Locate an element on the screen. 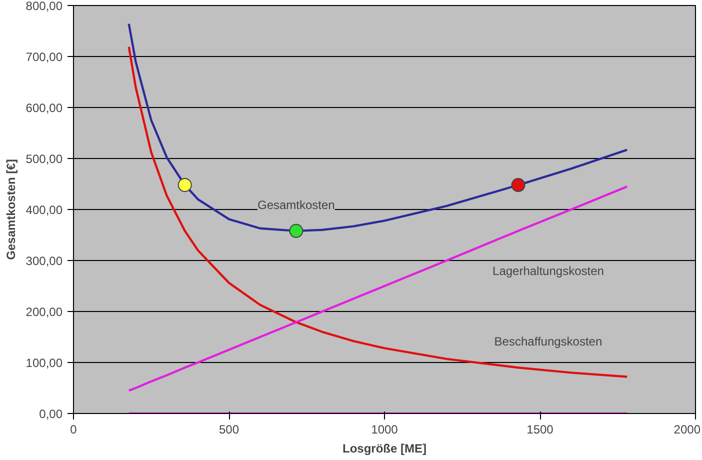  x-tick-label: 500 is located at coordinates (229, 429).